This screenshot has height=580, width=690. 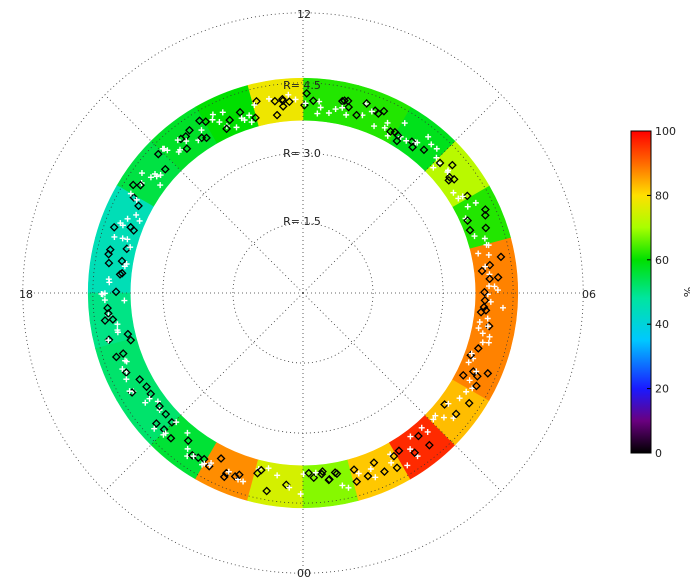 What do you see at coordinates (658, 453) in the screenshot?
I see `colorbar-tick-label-0: 0` at bounding box center [658, 453].